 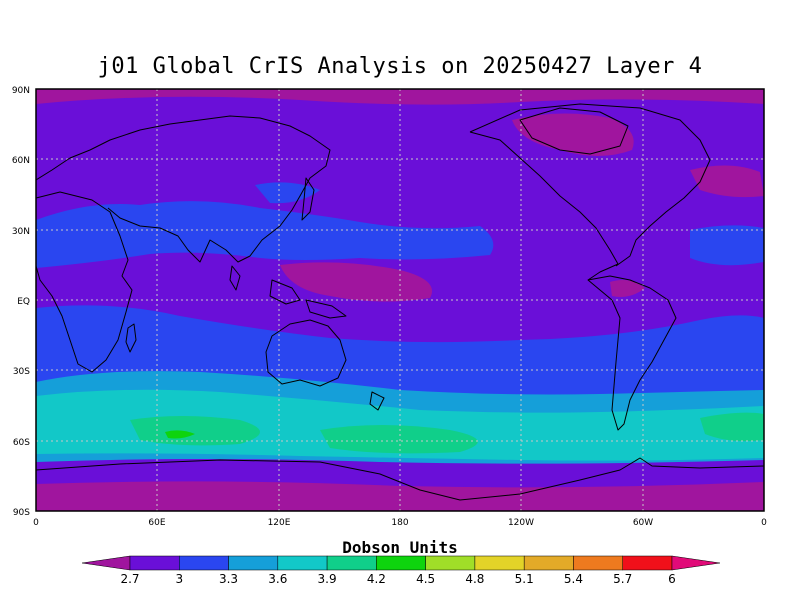 I want to click on madagascar-coast, so click(x=131, y=338).